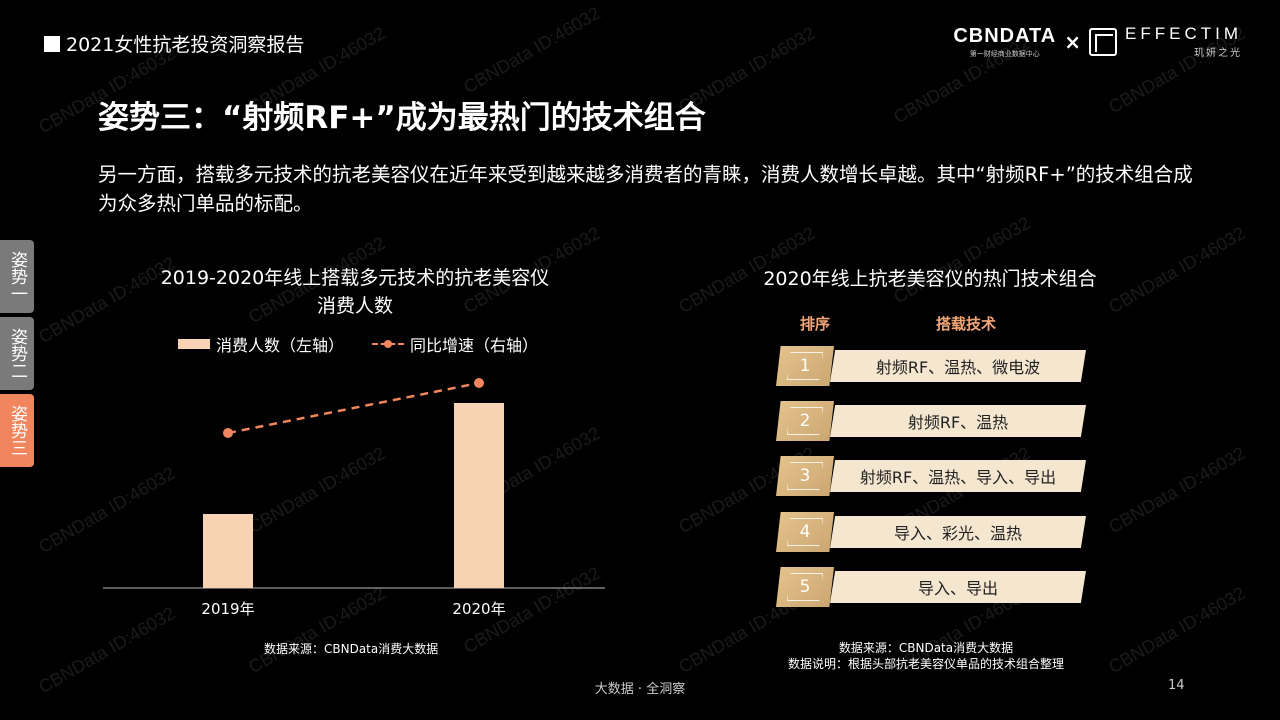 Image resolution: width=1280 pixels, height=720 pixels. I want to click on legend-line-label: 同比增速（右轴）, so click(474, 345).